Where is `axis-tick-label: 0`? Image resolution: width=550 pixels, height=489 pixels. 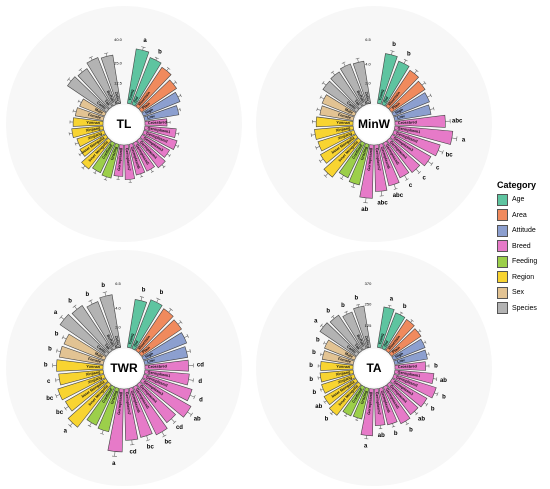
axis-tick-label: 0 is located at coordinates (368, 346).